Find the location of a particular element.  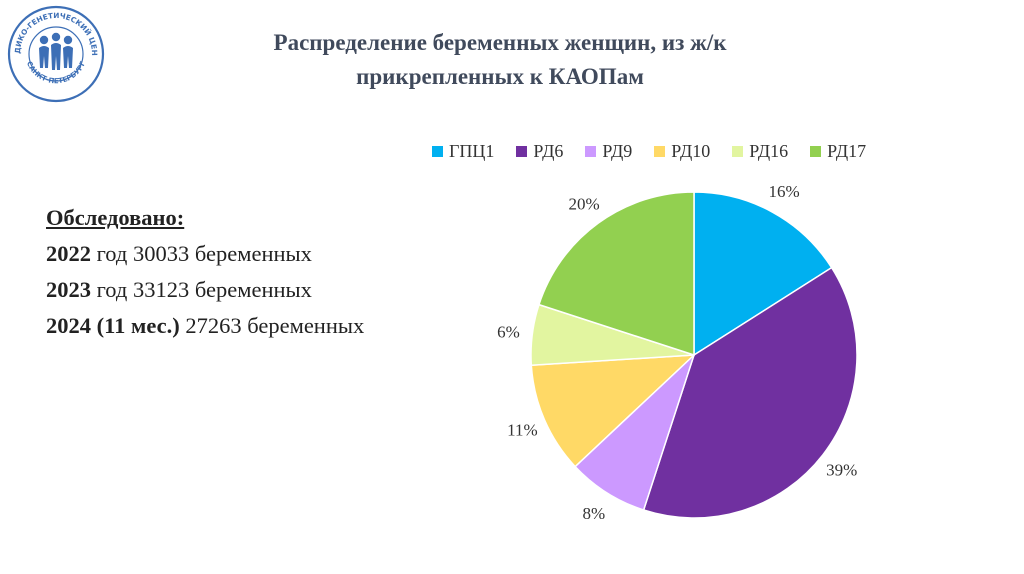

legend-item: РД6 is located at coordinates (539, 151).